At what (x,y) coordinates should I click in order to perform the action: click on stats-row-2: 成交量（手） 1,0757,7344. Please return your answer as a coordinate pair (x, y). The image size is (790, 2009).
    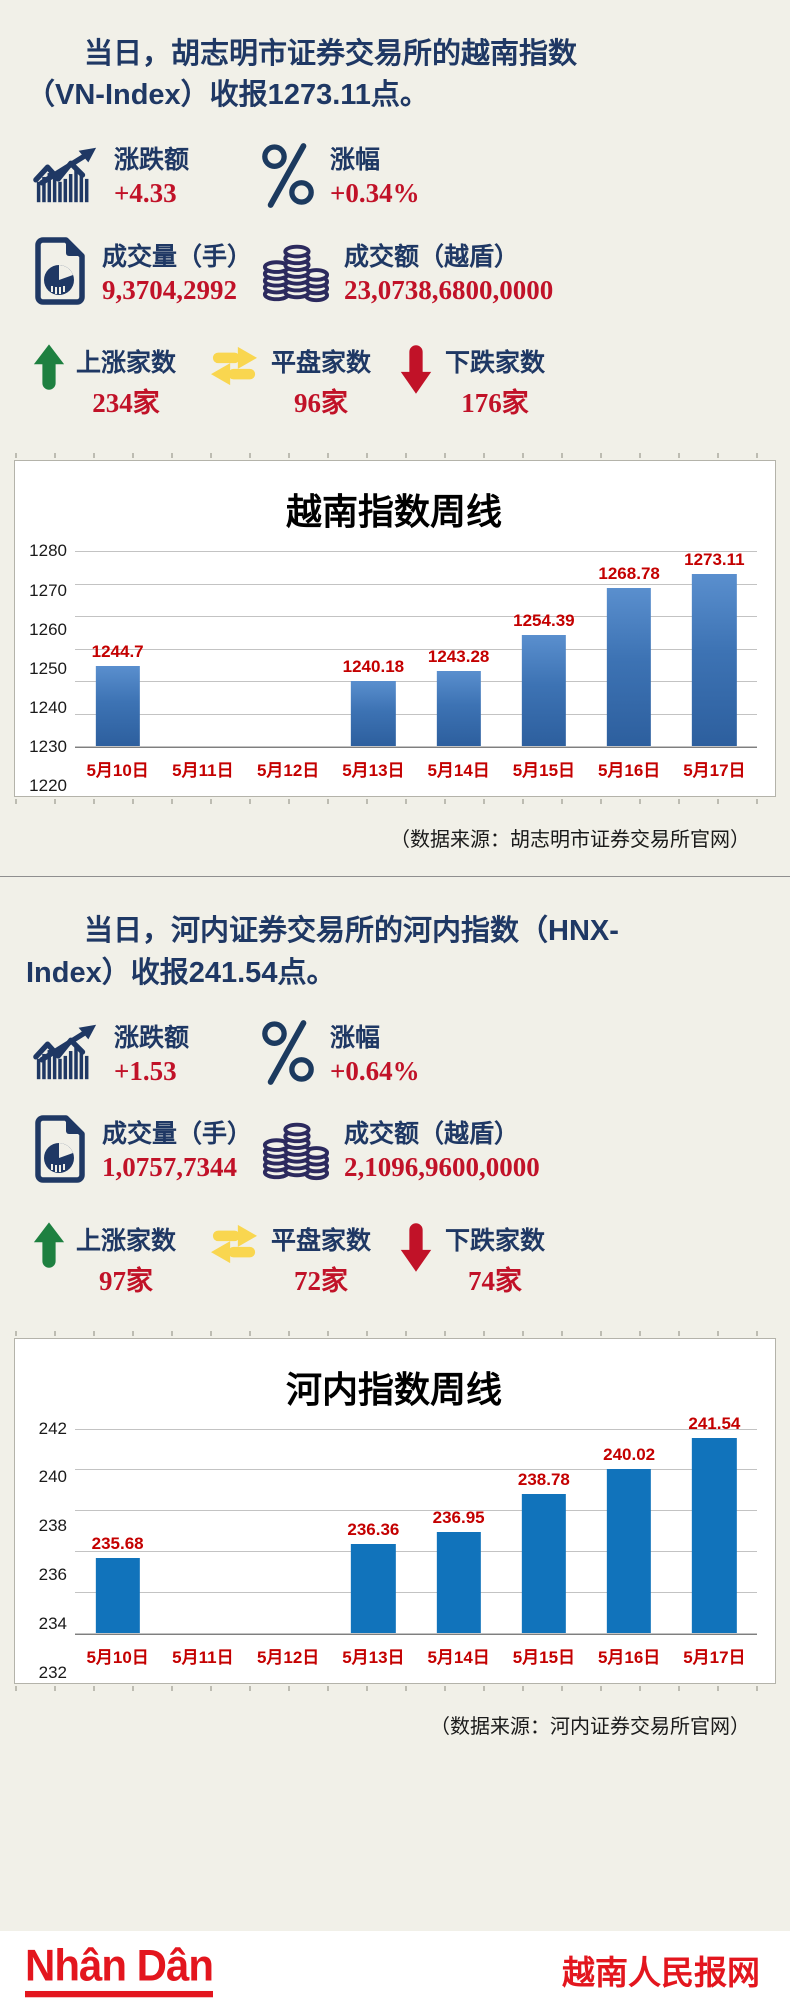
    Looking at the image, I should click on (411, 1149).